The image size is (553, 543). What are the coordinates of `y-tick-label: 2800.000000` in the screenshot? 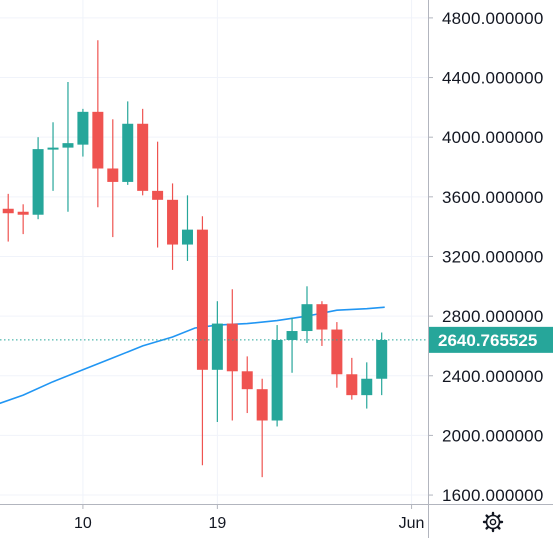 It's located at (492, 316).